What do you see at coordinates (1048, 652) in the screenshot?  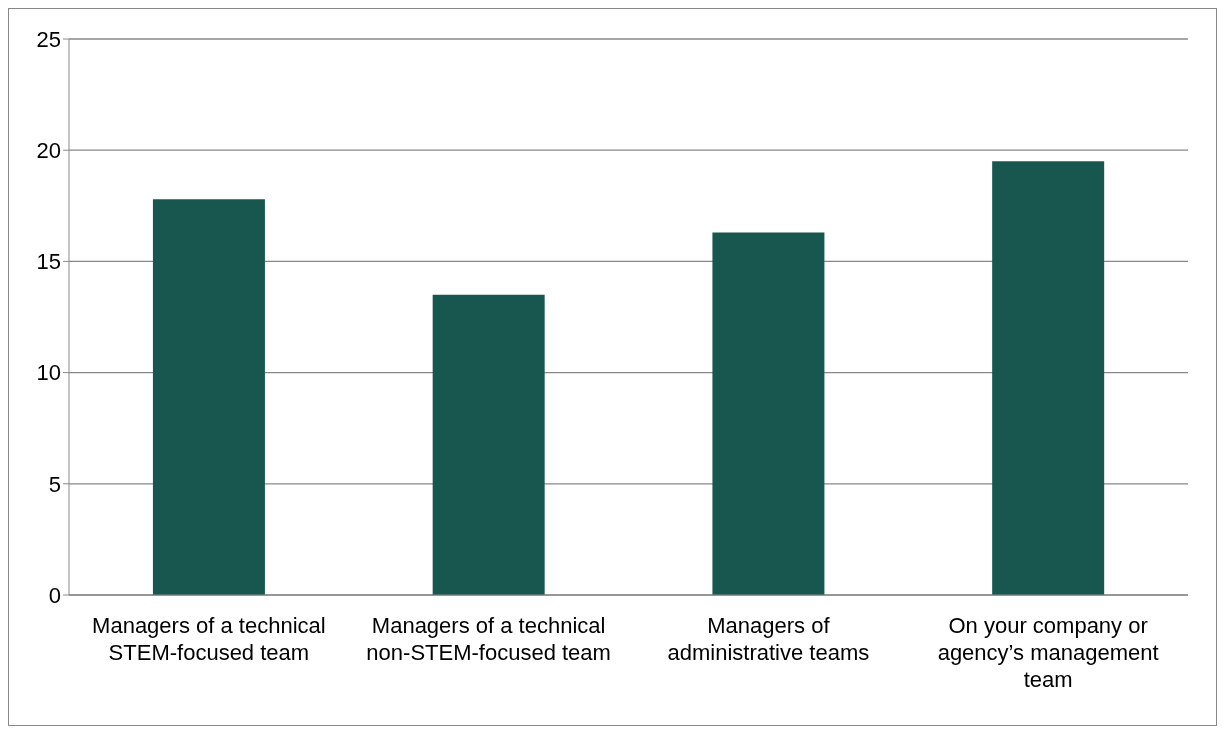 I see `x-tick-label: On your company or agency’s management team` at bounding box center [1048, 652].